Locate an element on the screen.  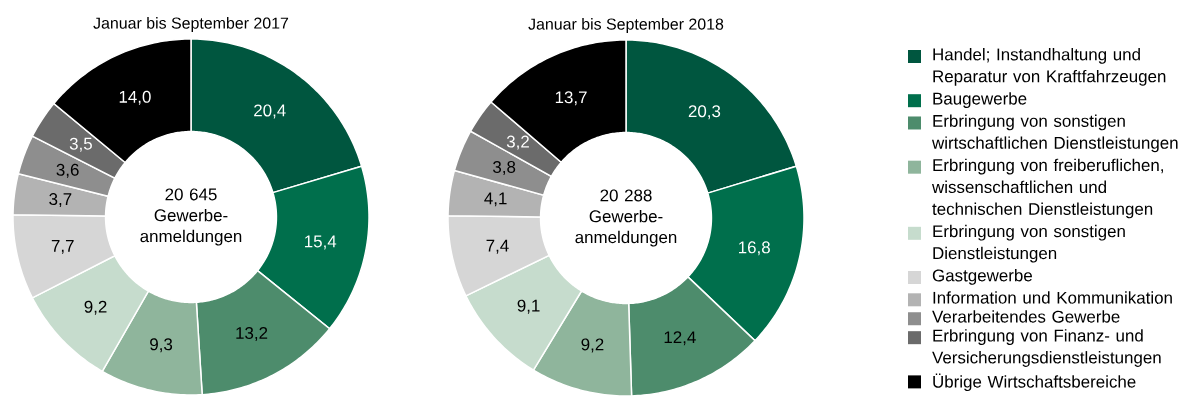
data-label: 7,4 is located at coordinates (497, 246).